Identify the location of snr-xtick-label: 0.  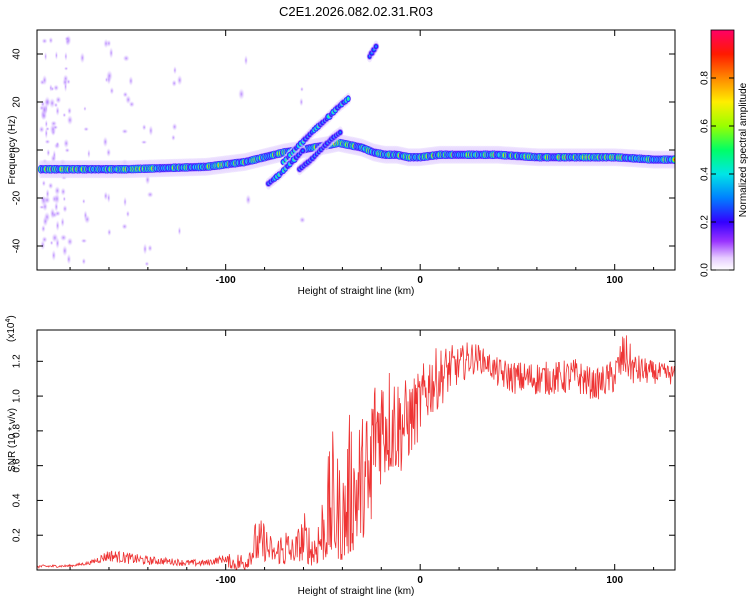
(420, 580).